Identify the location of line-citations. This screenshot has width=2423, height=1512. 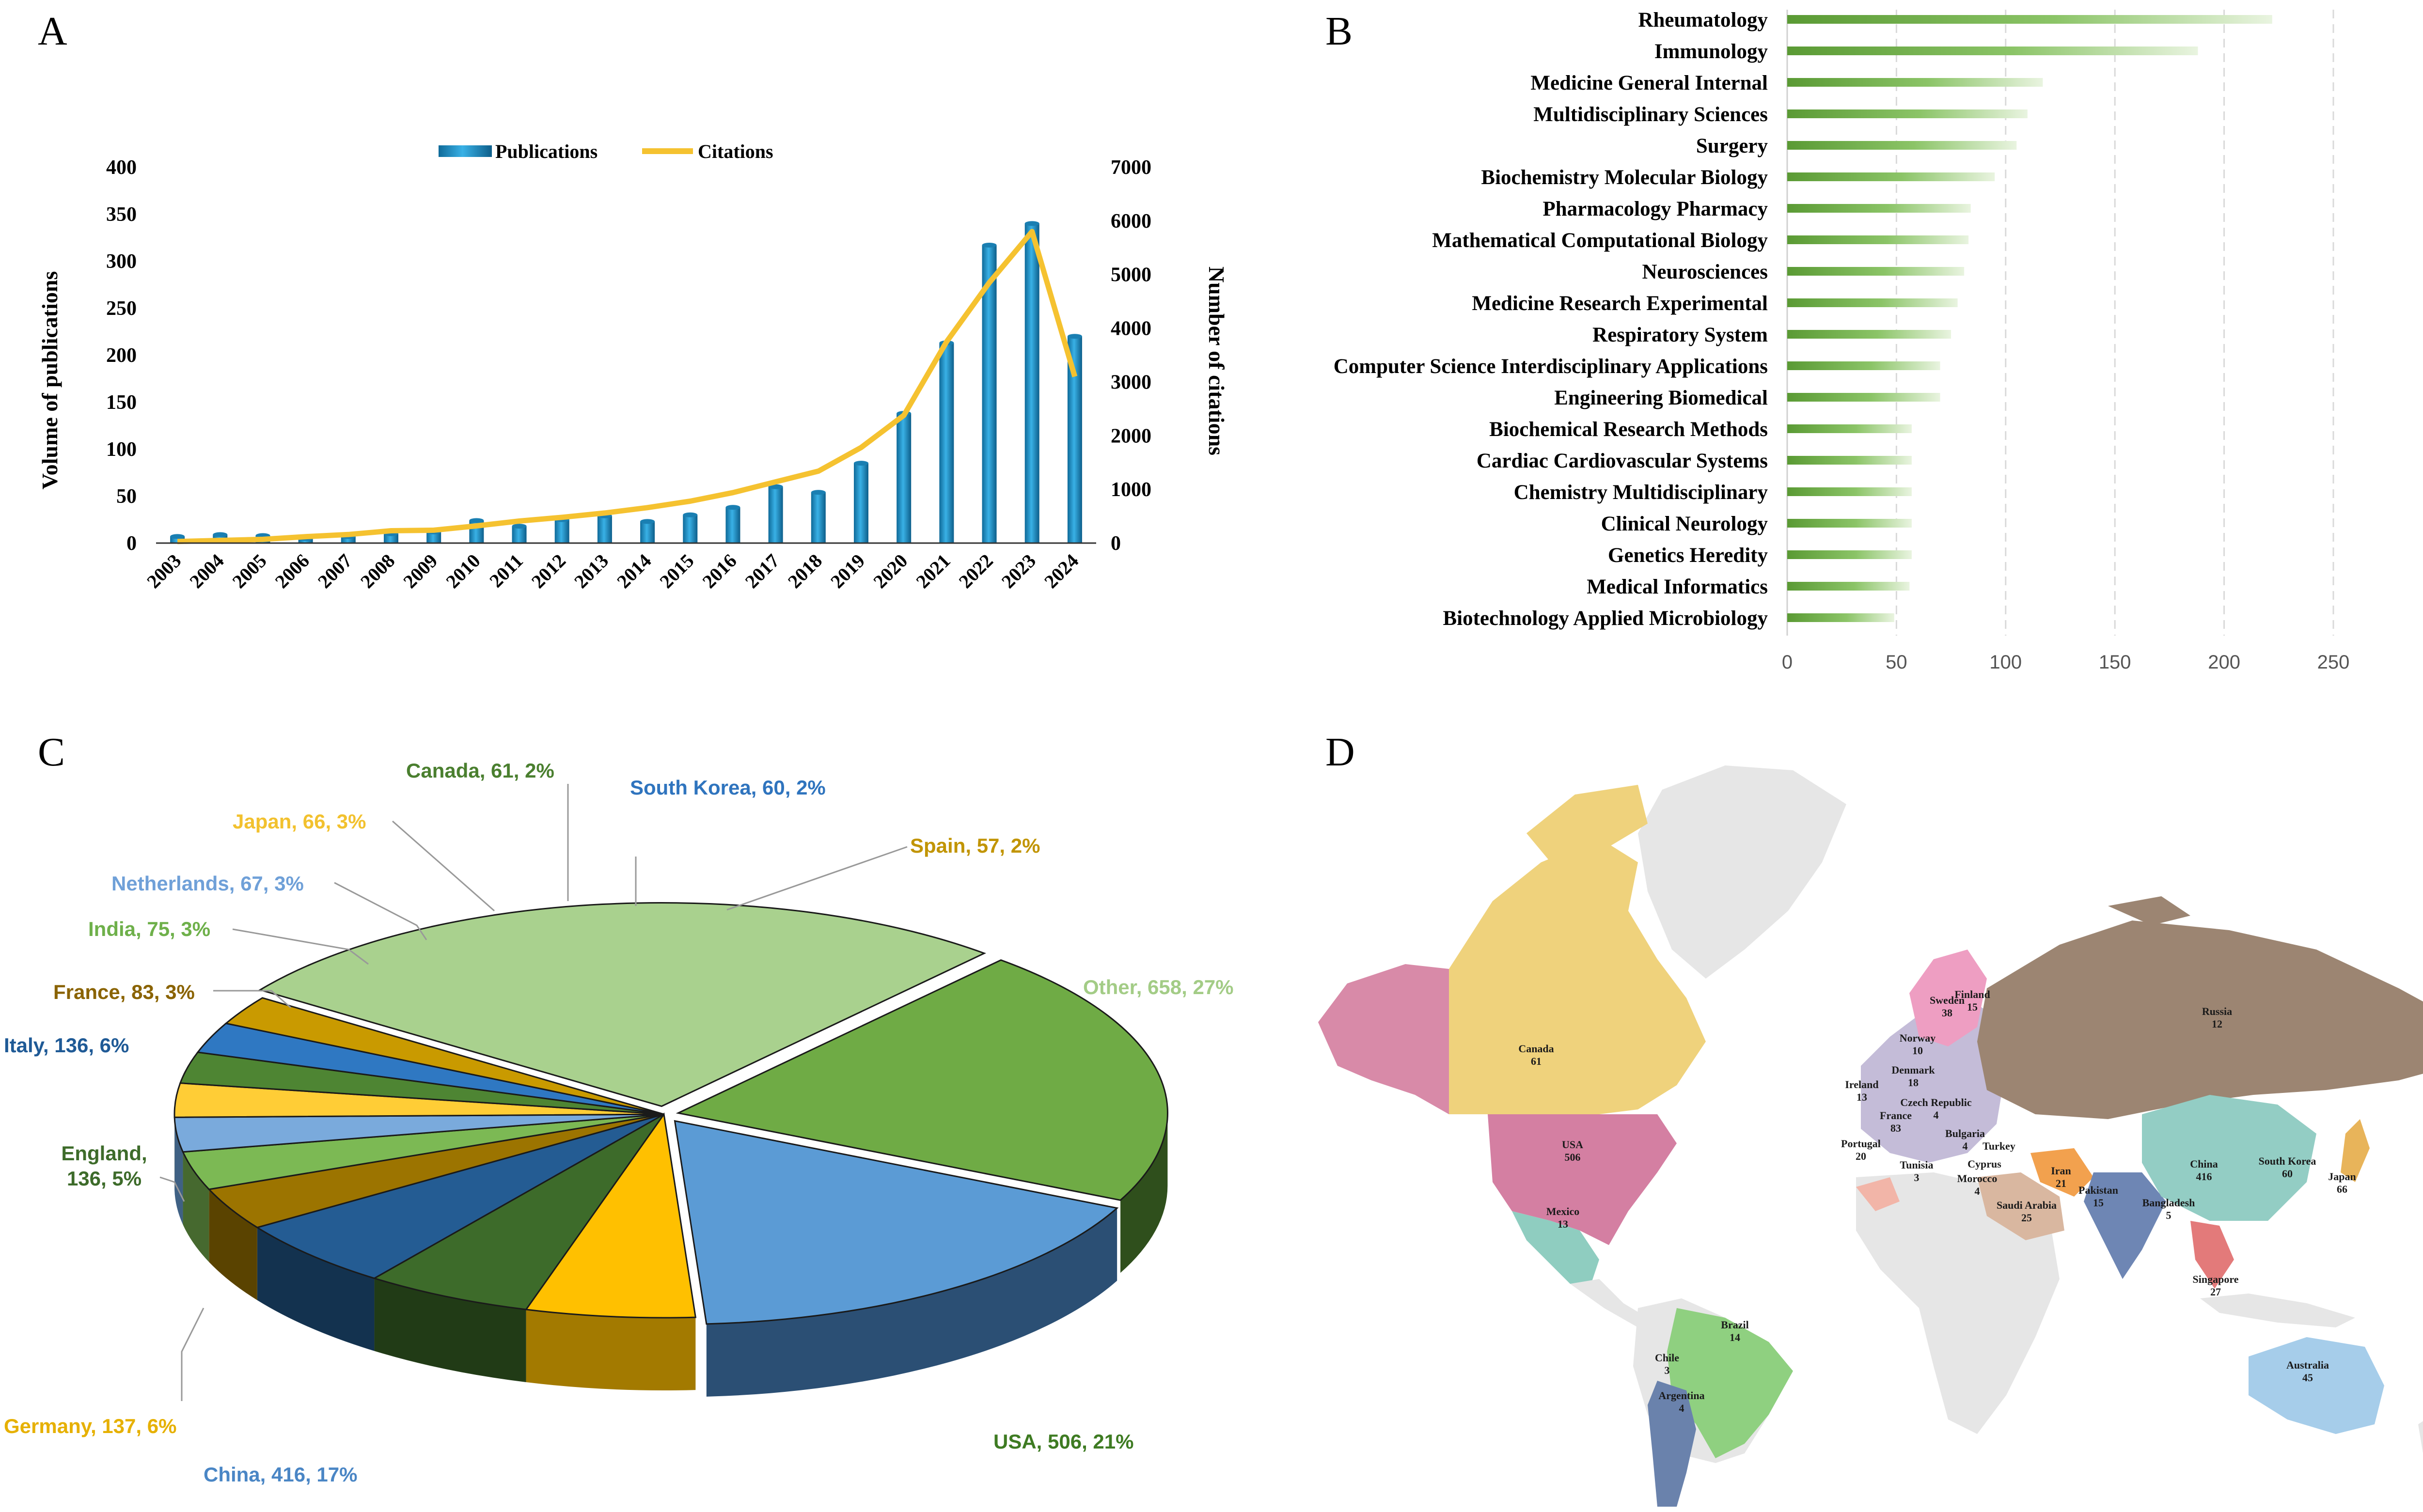
(627, 387).